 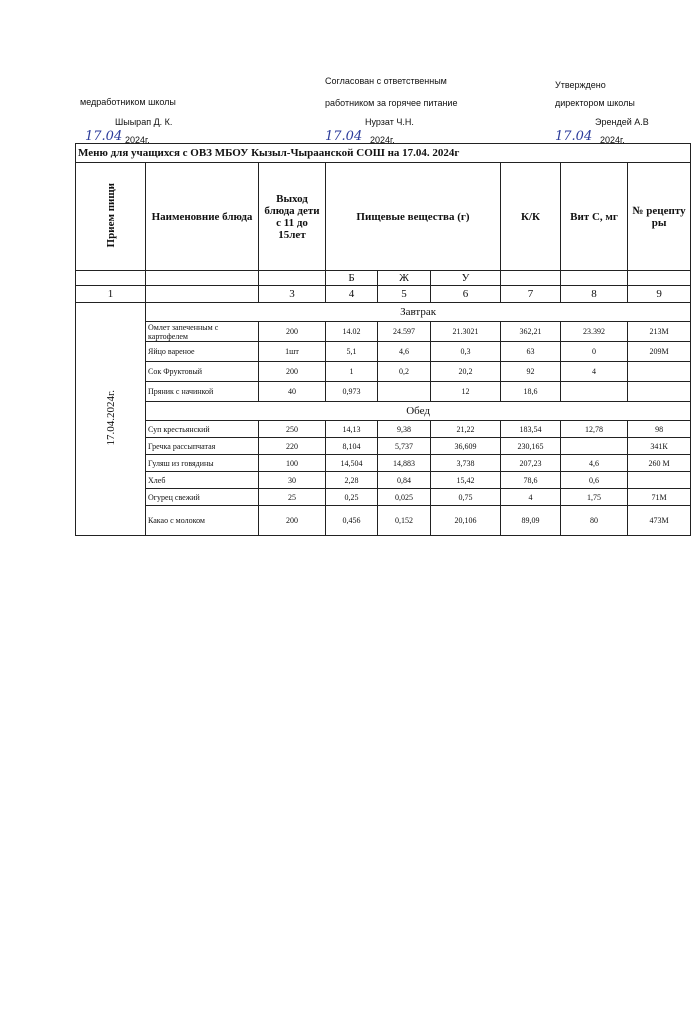 I want to click on header-cell: Наименовние блюда, so click(x=202, y=216).